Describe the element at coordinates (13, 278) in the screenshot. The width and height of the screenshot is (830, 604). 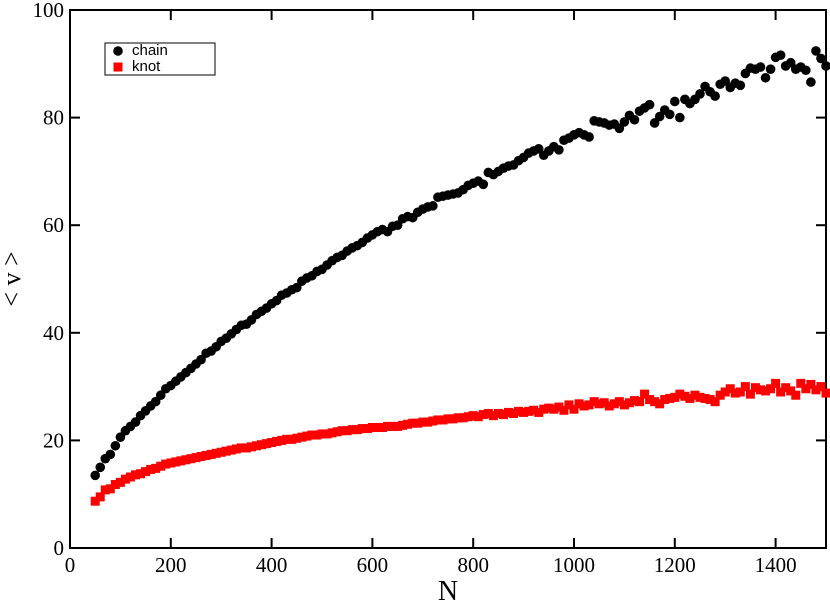
I see `y-axis-label: < v >` at that location.